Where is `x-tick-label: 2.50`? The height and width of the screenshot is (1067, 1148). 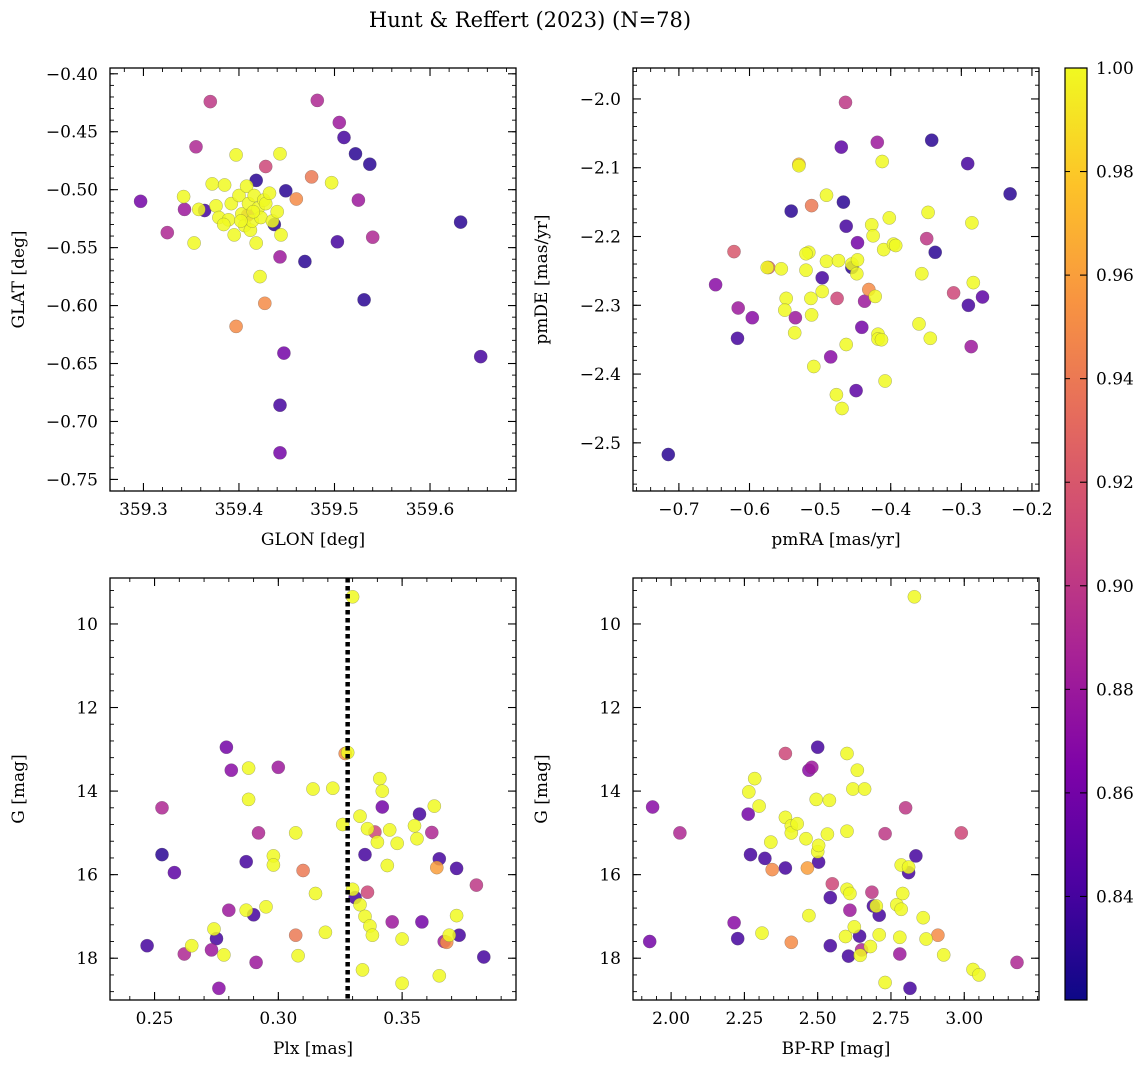 x-tick-label: 2.50 is located at coordinates (818, 1019).